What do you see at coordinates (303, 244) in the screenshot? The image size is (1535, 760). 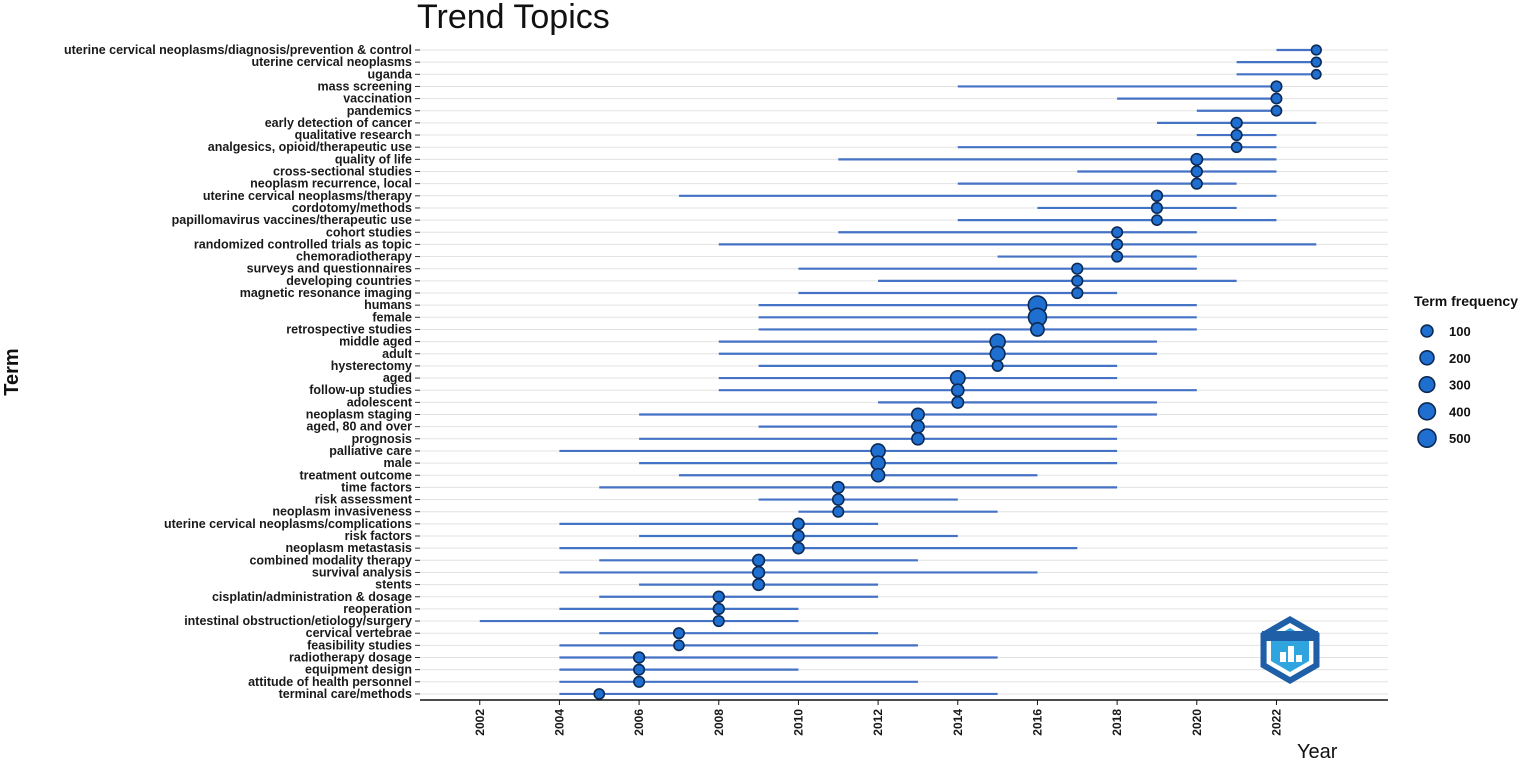 I see `term-label: randomized controlled trials as topic` at bounding box center [303, 244].